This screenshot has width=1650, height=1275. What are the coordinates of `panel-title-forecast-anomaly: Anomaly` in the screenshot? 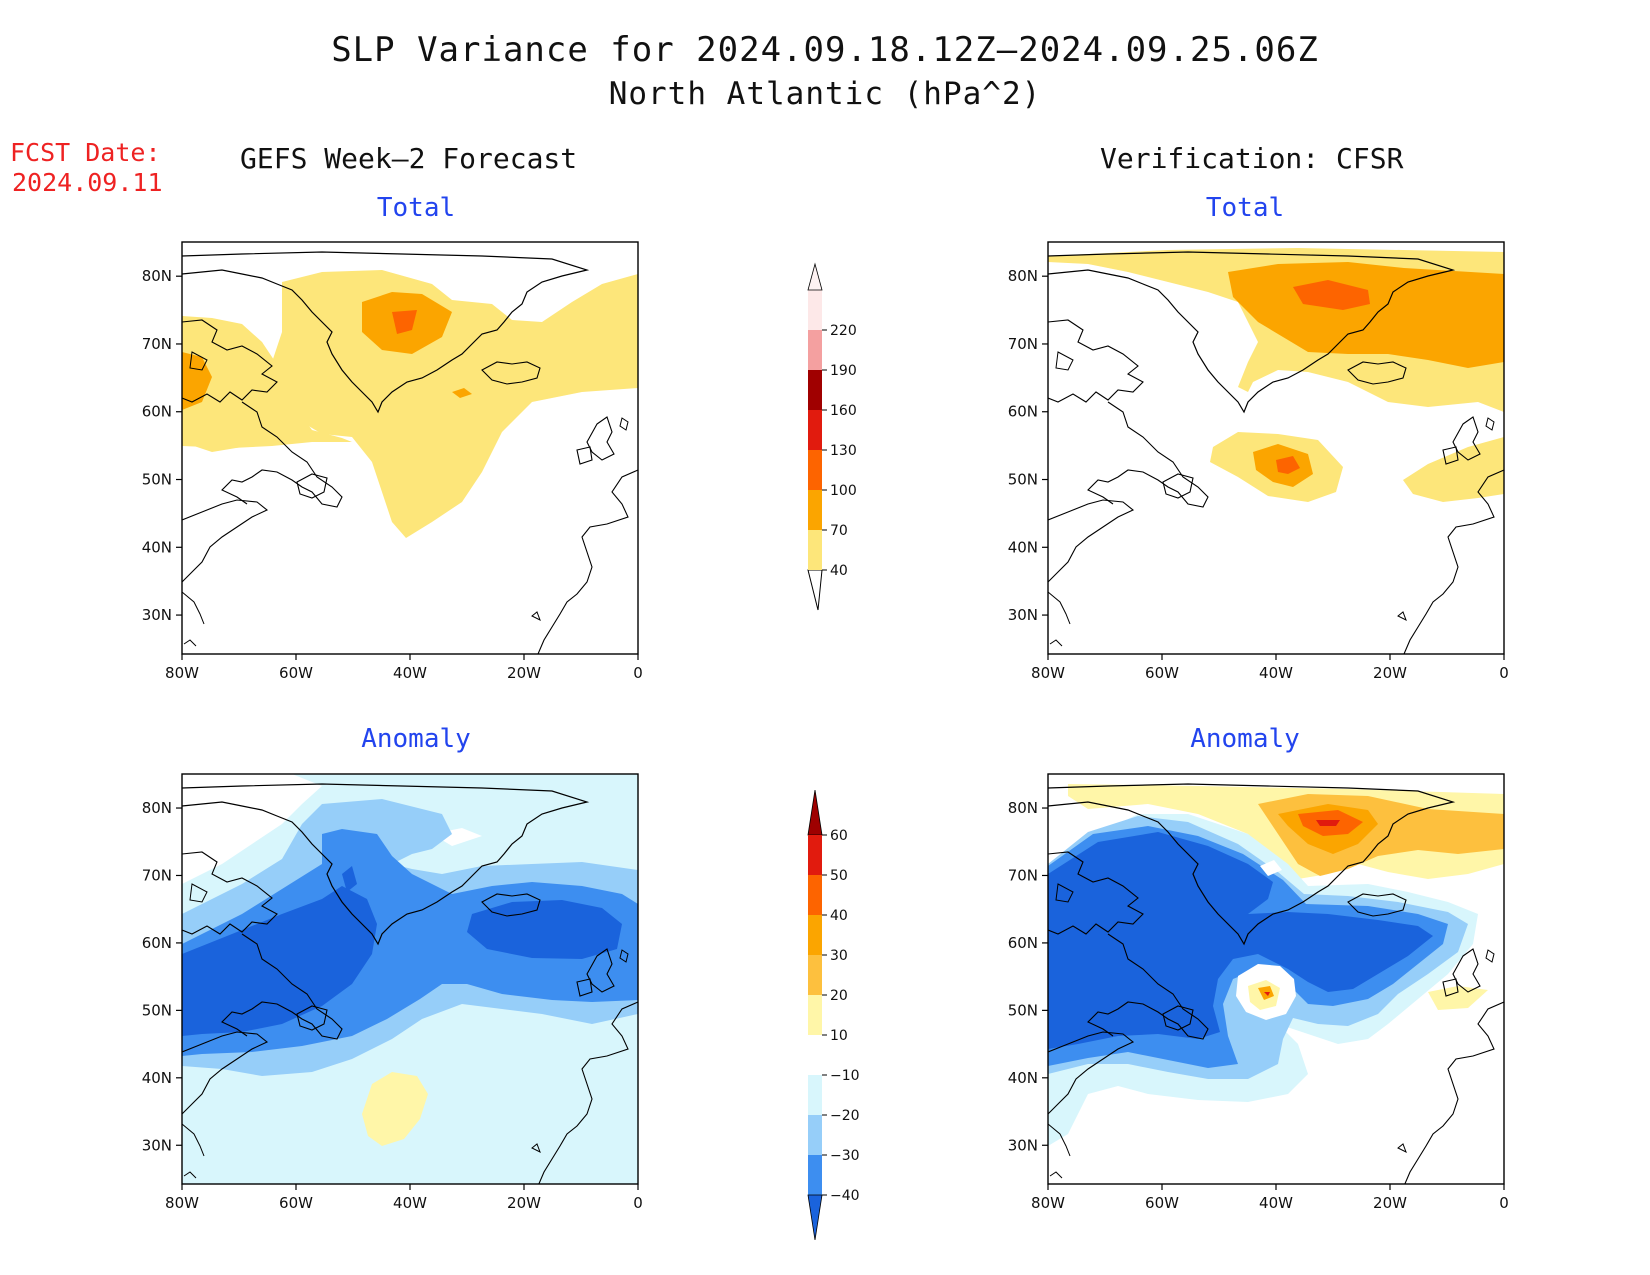 It's located at (416, 739).